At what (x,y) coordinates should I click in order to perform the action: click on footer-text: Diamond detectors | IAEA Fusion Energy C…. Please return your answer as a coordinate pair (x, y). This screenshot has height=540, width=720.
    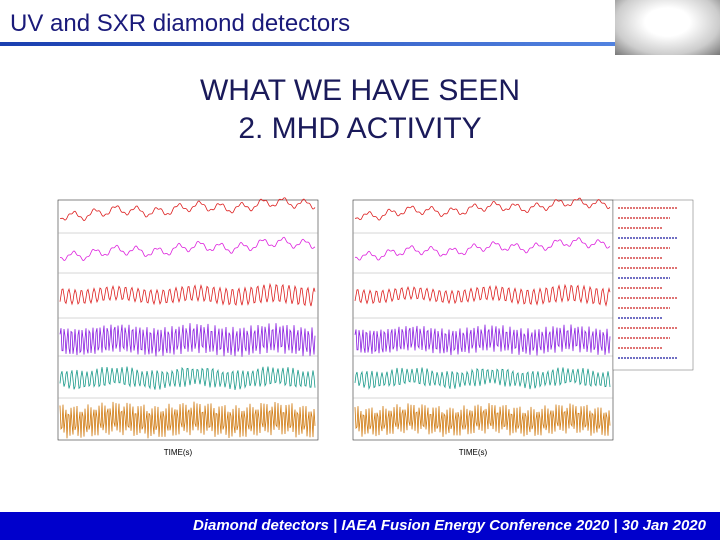
    Looking at the image, I should click on (449, 525).